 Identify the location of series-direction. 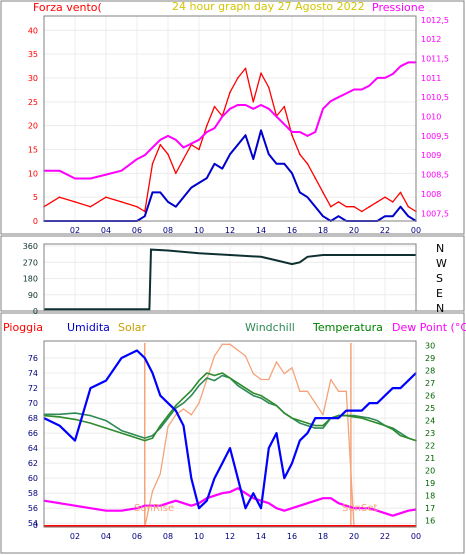
(230, 279).